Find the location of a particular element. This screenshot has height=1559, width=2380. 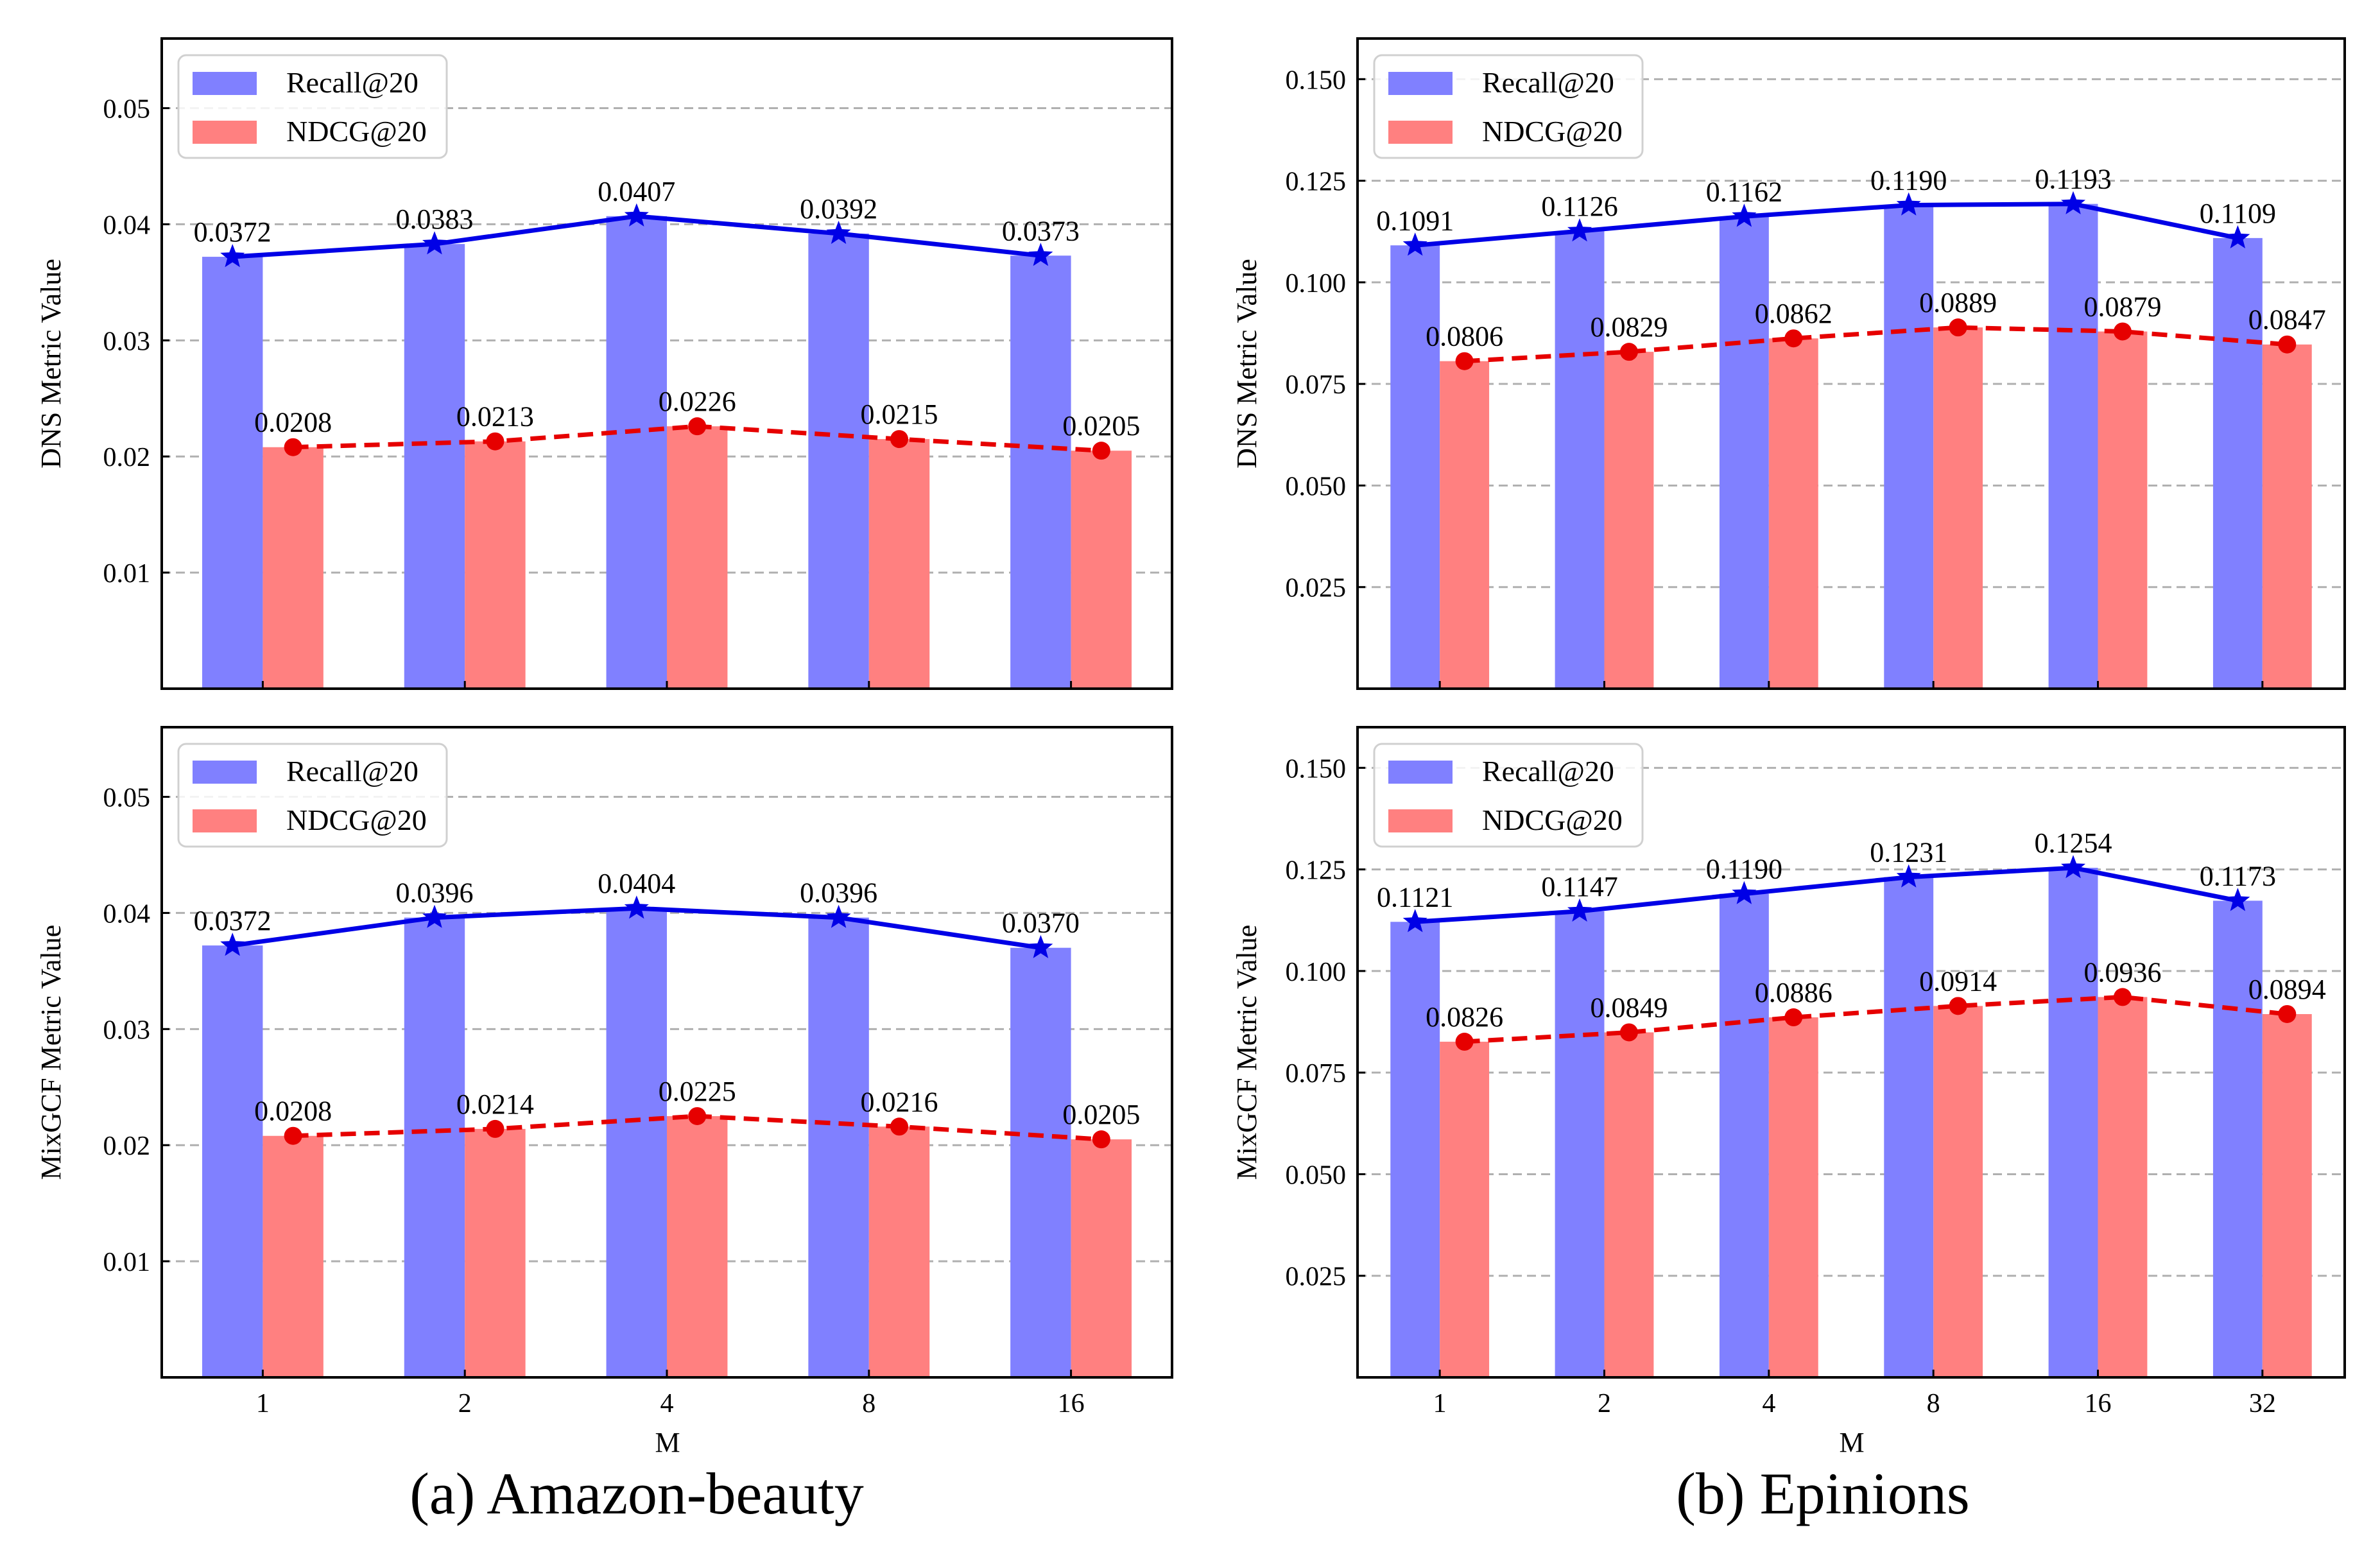

ndcg-data-label: 0.0847 is located at coordinates (2287, 320).